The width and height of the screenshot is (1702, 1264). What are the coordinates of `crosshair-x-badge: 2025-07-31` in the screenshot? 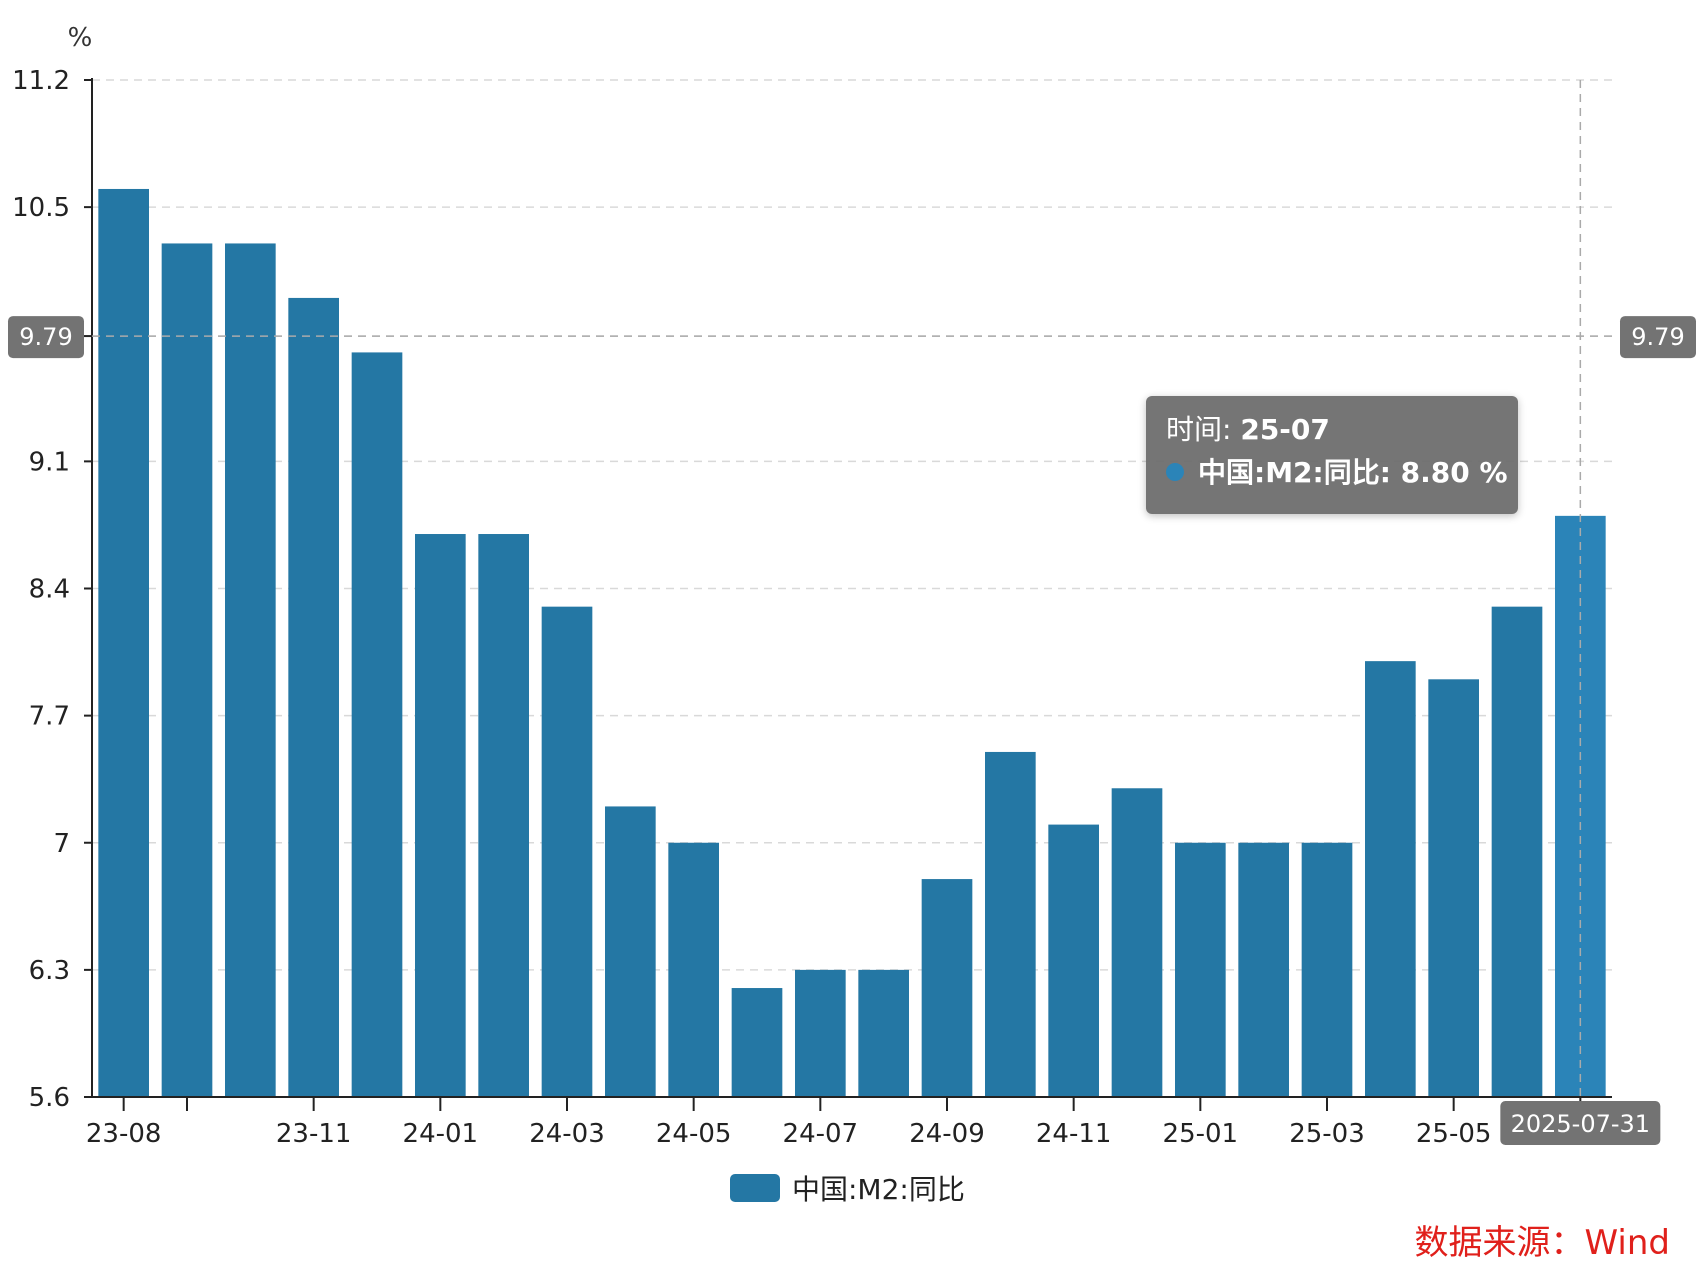 It's located at (1580, 1123).